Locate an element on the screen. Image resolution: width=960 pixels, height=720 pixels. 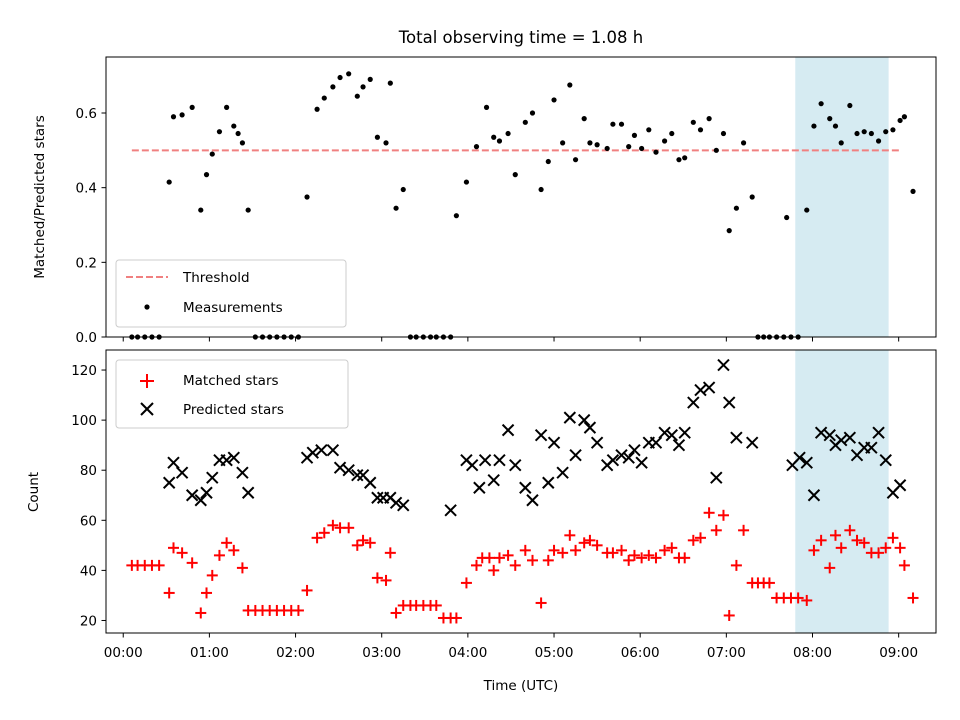
top-legend: Threshold Measurements is located at coordinates (231, 293).